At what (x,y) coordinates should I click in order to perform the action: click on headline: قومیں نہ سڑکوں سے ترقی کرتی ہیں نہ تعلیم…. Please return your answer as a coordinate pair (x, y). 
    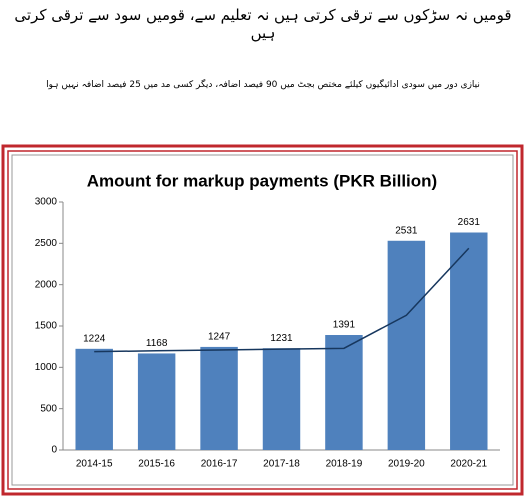
    Looking at the image, I should click on (263, 24).